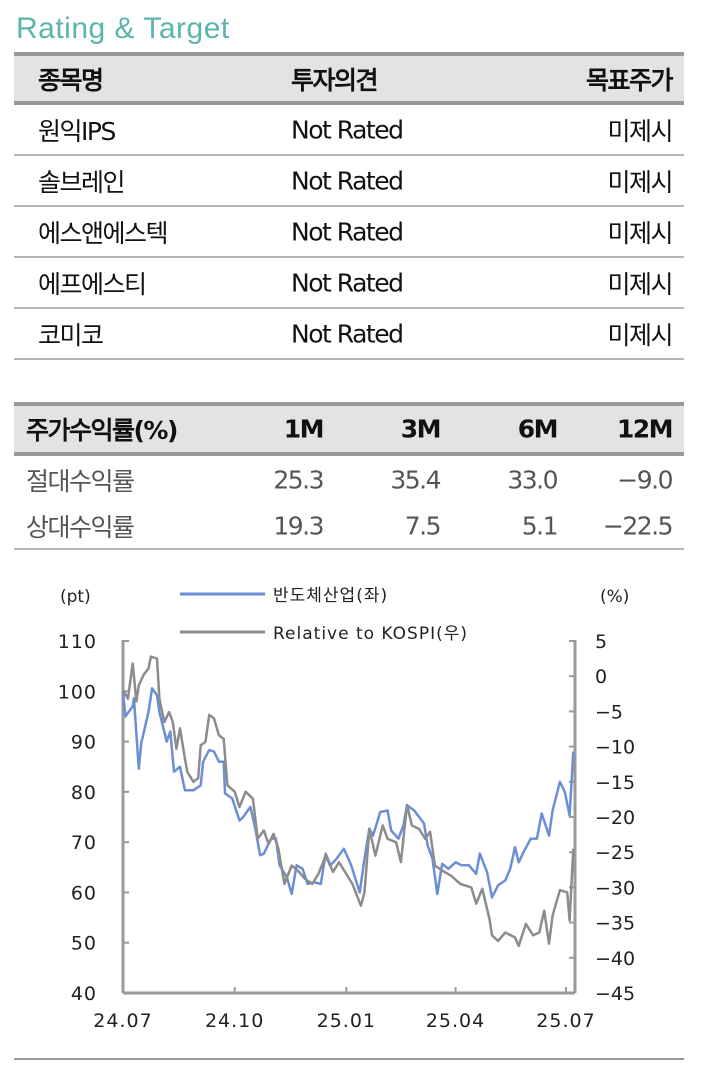 The width and height of the screenshot is (711, 1077). What do you see at coordinates (77, 692) in the screenshot?
I see `left-tick-label: 100` at bounding box center [77, 692].